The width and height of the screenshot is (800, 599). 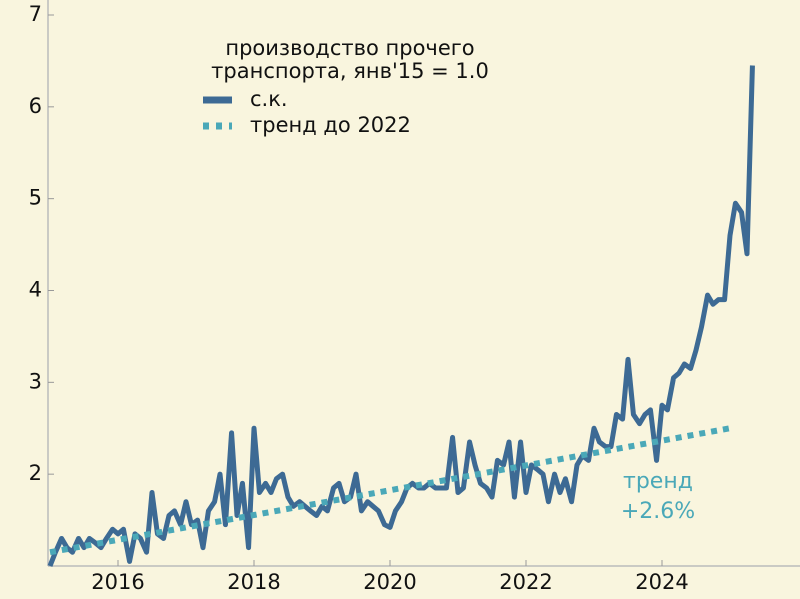 I want to click on x-tick-label: 2020, so click(x=389, y=582).